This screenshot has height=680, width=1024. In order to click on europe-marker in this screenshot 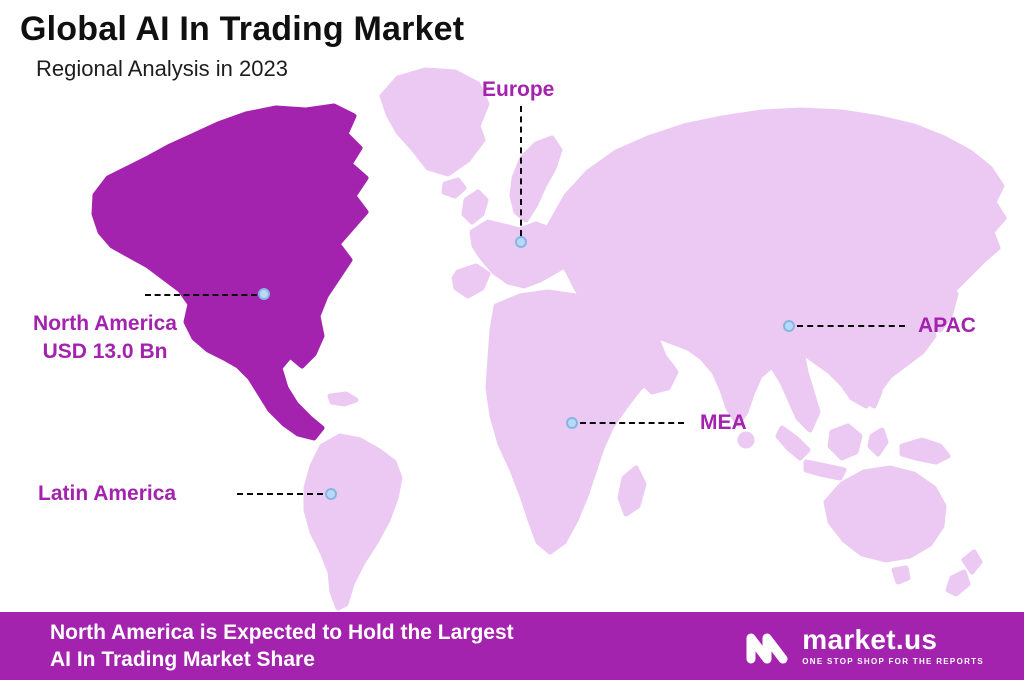, I will do `click(521, 242)`.